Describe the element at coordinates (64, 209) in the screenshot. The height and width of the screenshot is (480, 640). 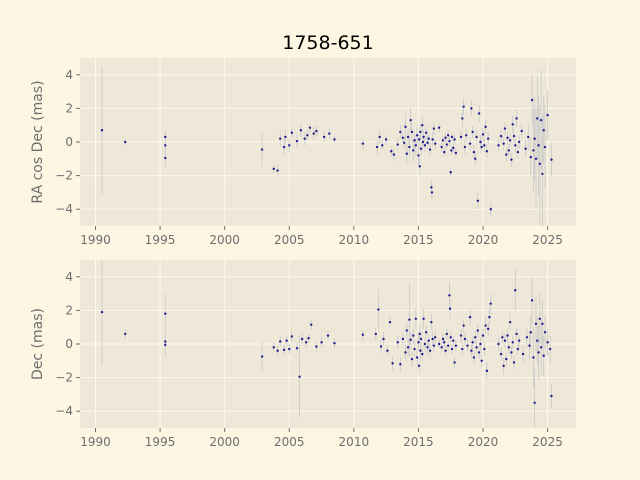
I see `ra-y-tick-label: −4` at that location.